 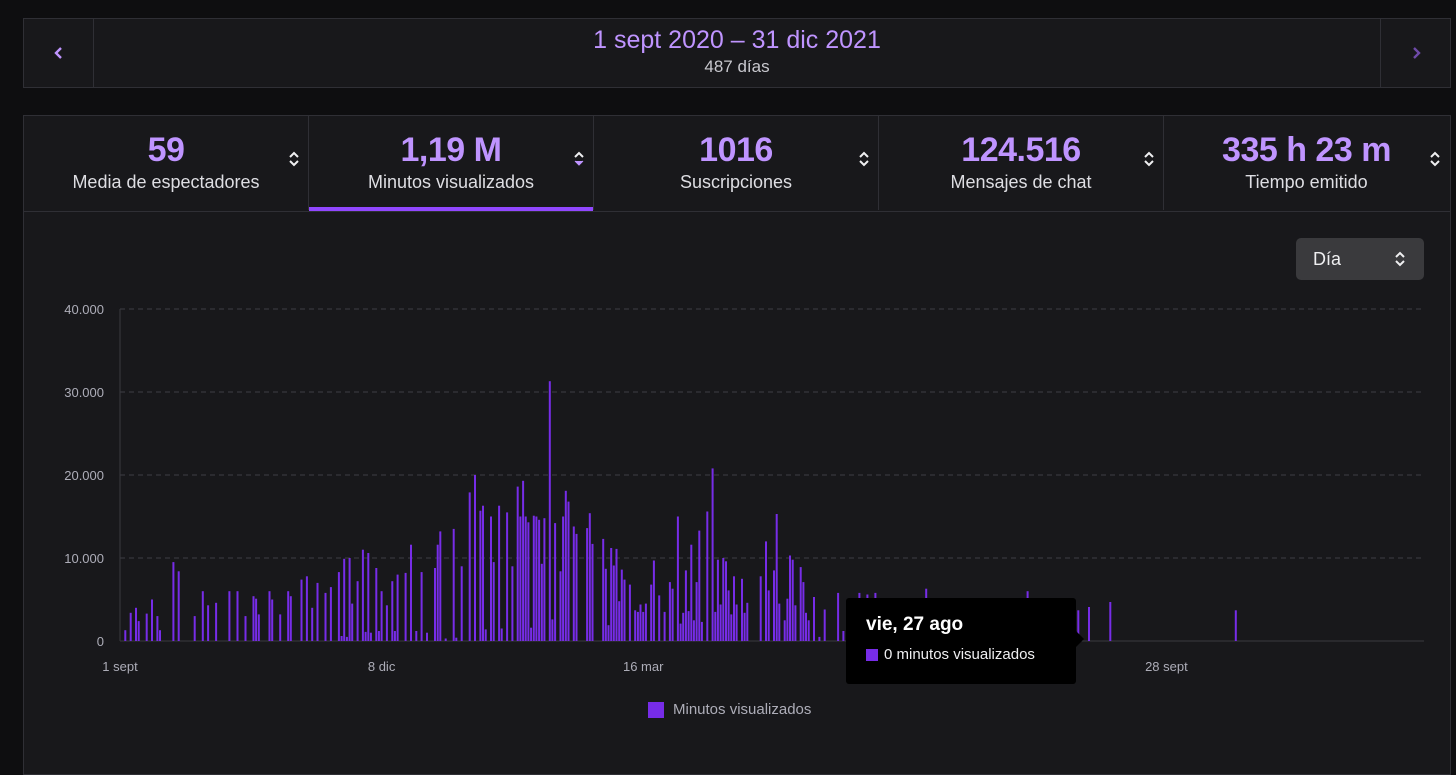 I want to click on stat-time-streamed: 335 h 23 m Tiempo emitido, so click(x=1306, y=163).